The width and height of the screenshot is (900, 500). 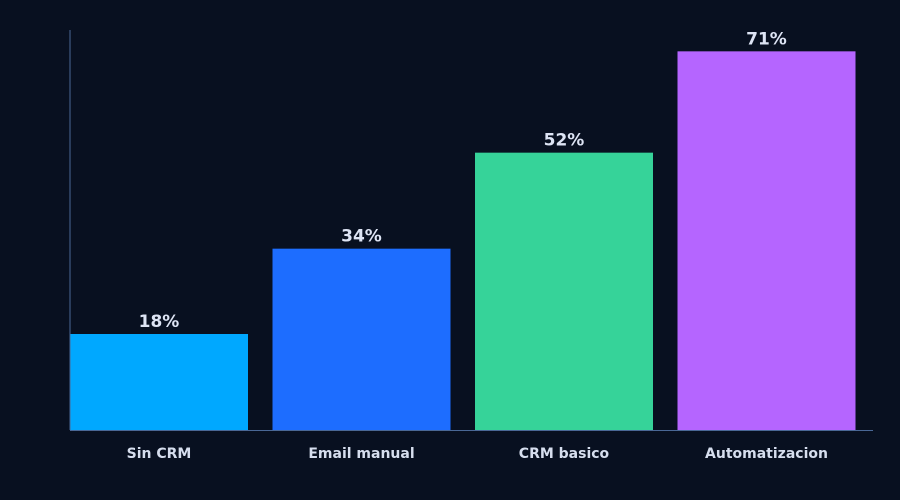 I want to click on bar-value-label-0: 18%, so click(x=159, y=322).